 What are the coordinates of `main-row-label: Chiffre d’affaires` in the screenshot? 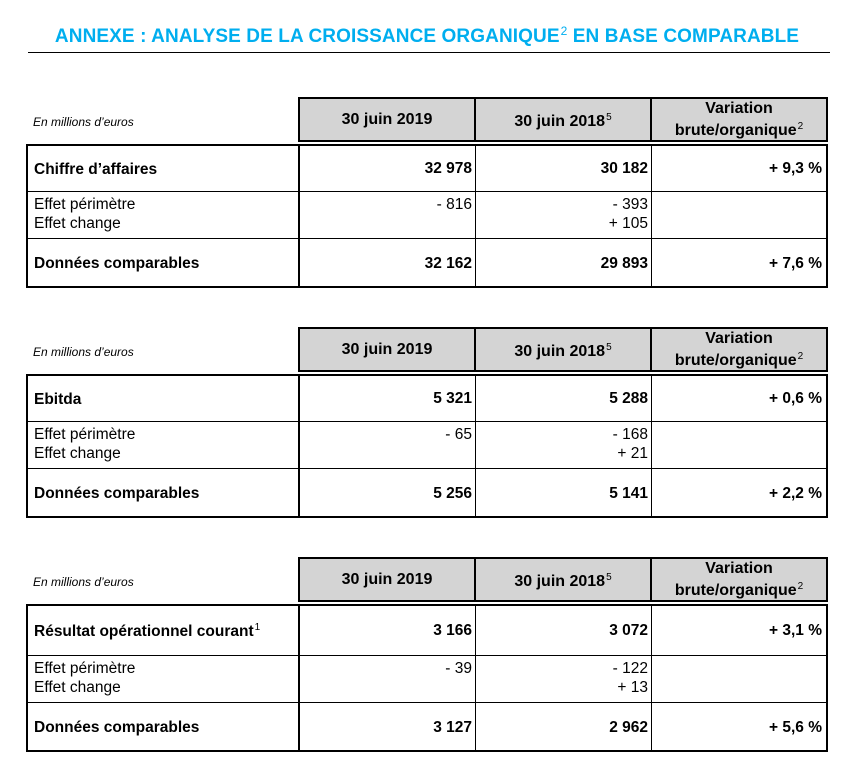 It's located at (96, 169).